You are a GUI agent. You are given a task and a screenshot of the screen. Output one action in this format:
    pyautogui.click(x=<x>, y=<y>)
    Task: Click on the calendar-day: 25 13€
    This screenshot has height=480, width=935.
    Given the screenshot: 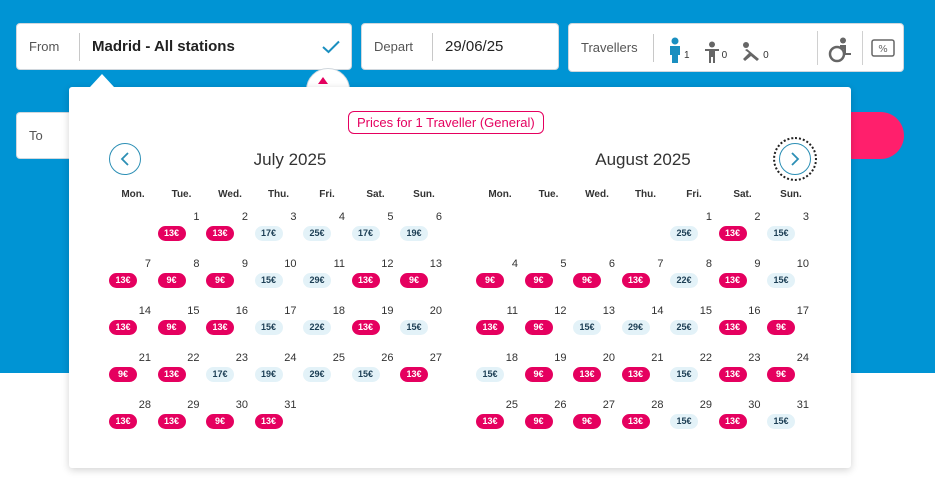 What is the action you would take?
    pyautogui.click(x=500, y=419)
    